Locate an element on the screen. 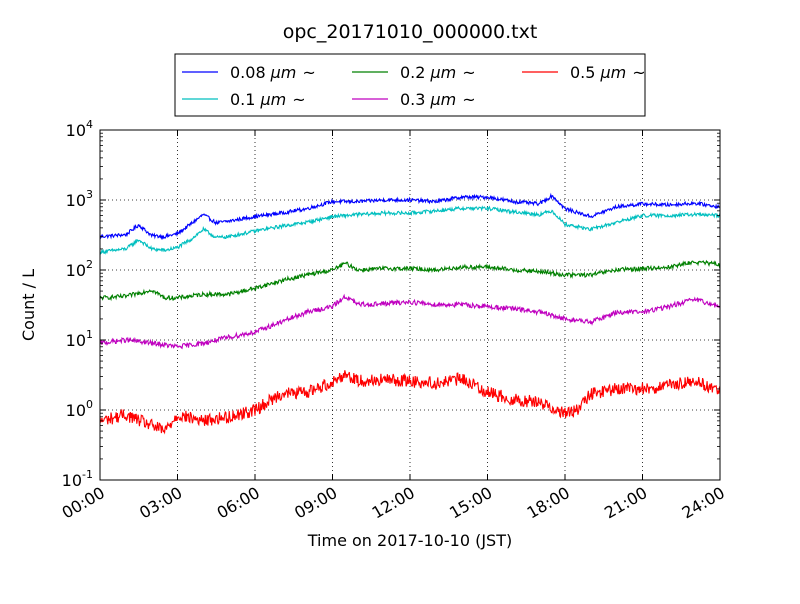  series-line-0.1 is located at coordinates (410, 230).